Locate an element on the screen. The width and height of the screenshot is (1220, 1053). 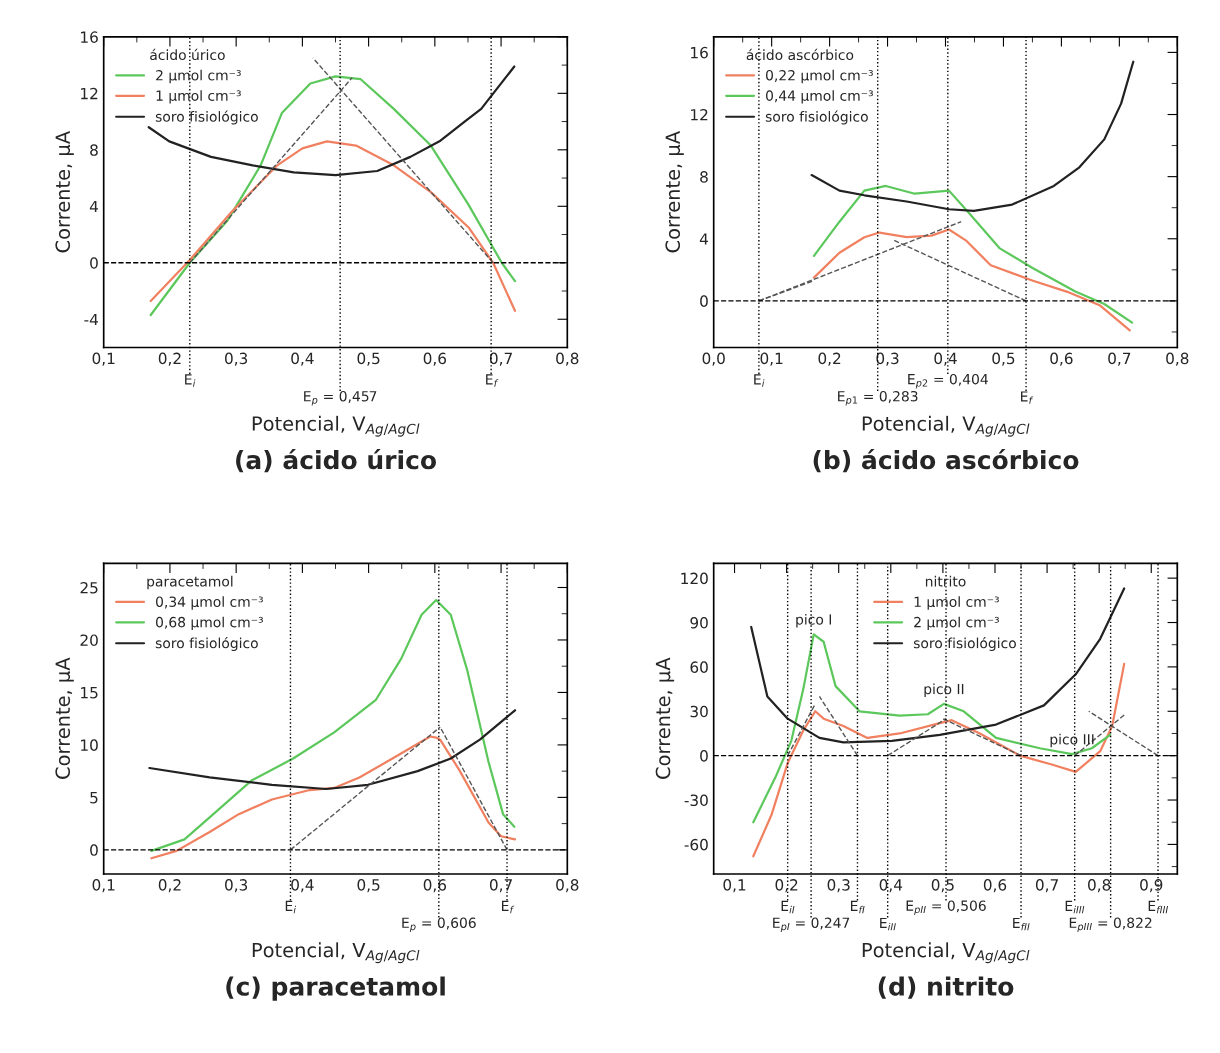
legend-title: ácido úrico is located at coordinates (187, 54).